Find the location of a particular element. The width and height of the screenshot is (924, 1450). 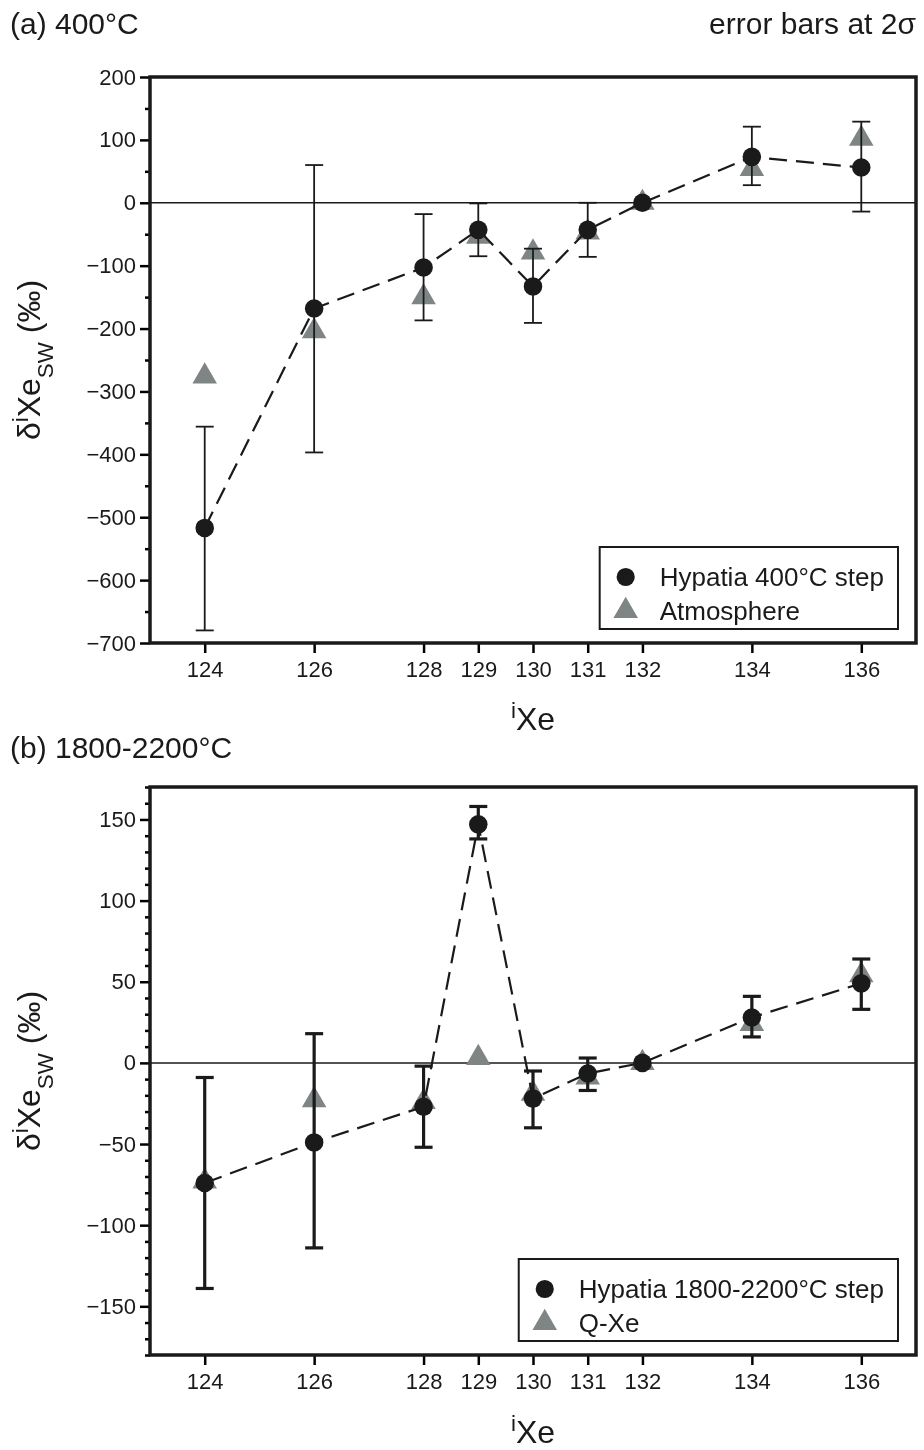

text: error bars at 2σ is located at coordinates (813, 23).